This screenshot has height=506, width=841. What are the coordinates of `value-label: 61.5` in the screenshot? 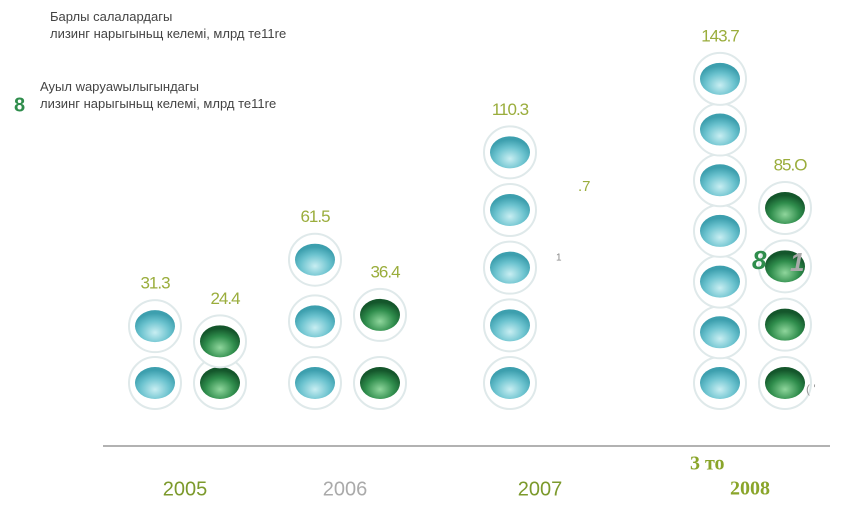 It's located at (315, 216).